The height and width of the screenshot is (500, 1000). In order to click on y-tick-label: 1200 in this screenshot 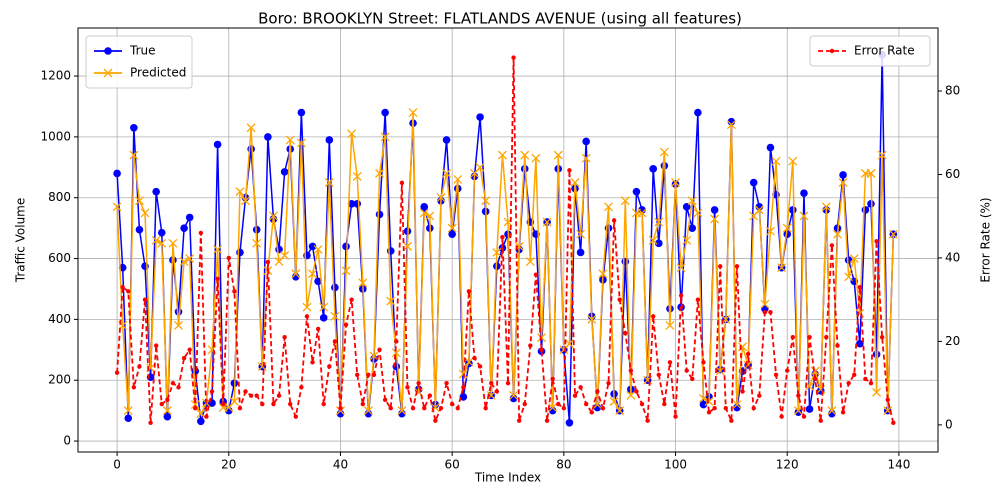, I will do `click(55, 76)`.